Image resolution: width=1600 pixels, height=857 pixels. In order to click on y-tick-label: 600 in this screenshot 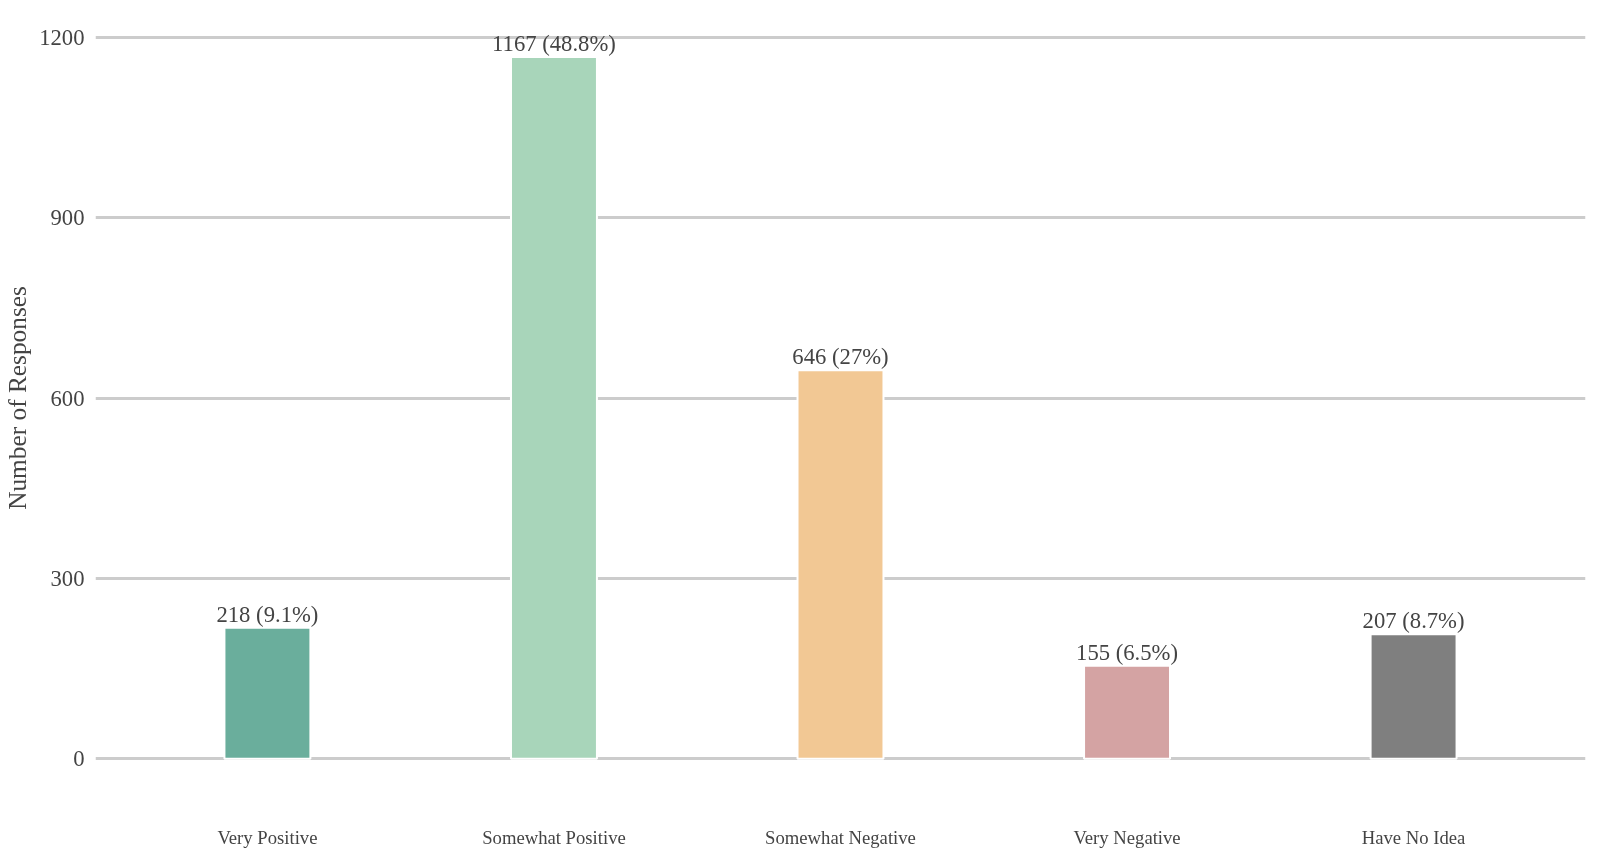, I will do `click(67, 398)`.